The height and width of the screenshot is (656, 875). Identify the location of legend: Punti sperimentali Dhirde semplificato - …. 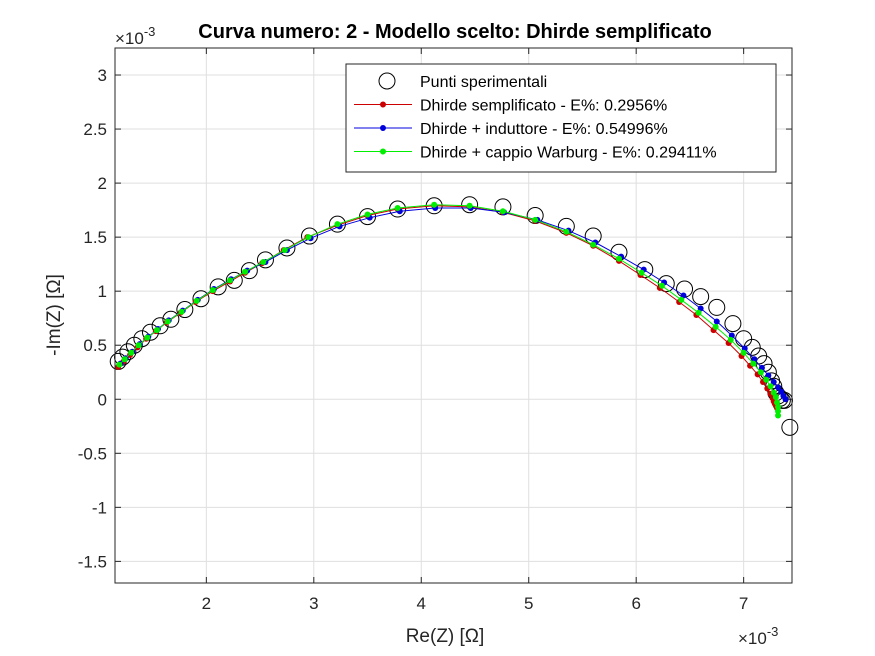
(561, 118).